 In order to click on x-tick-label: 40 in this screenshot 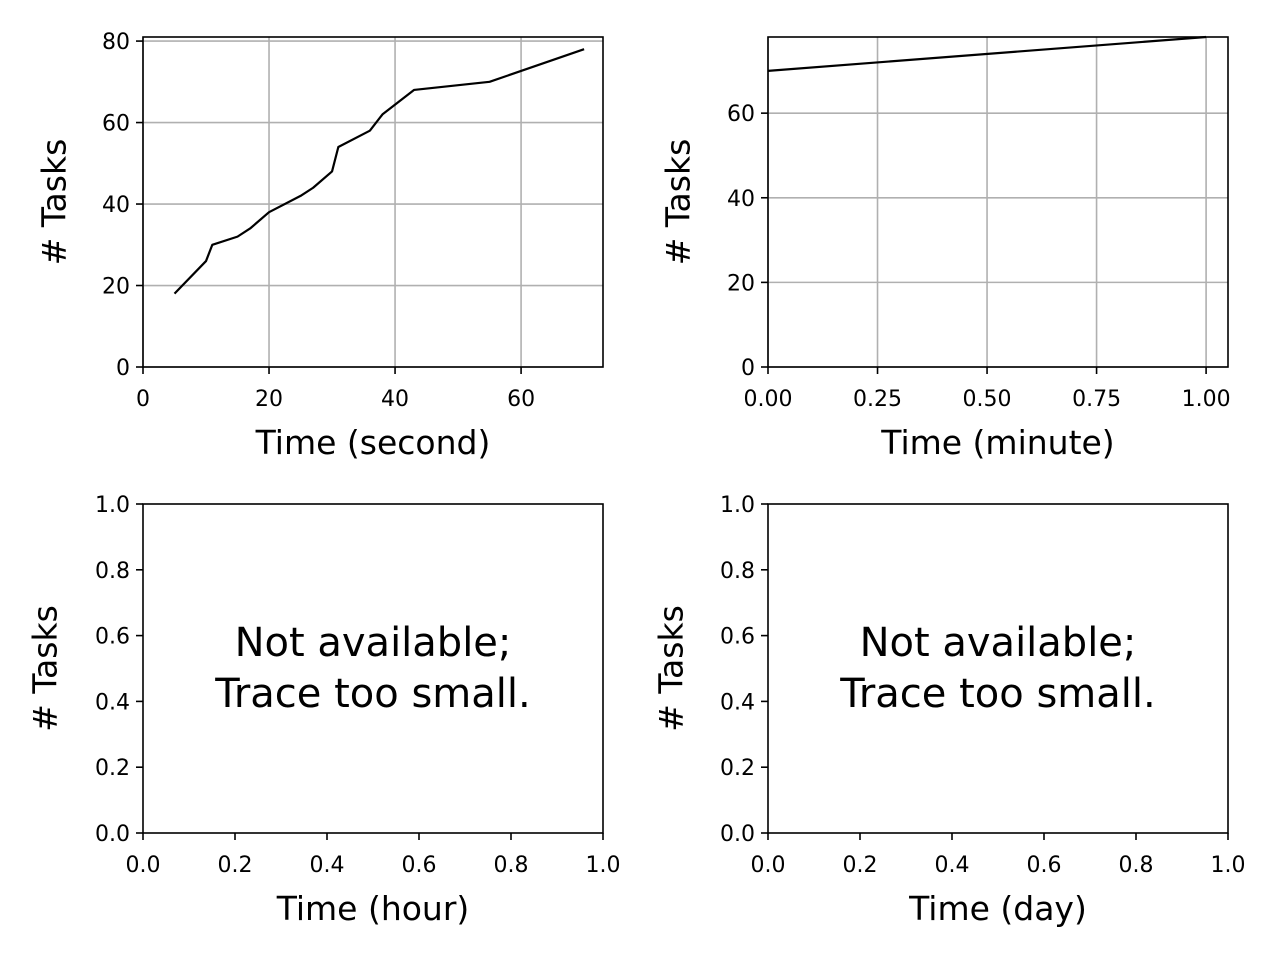, I will do `click(395, 399)`.